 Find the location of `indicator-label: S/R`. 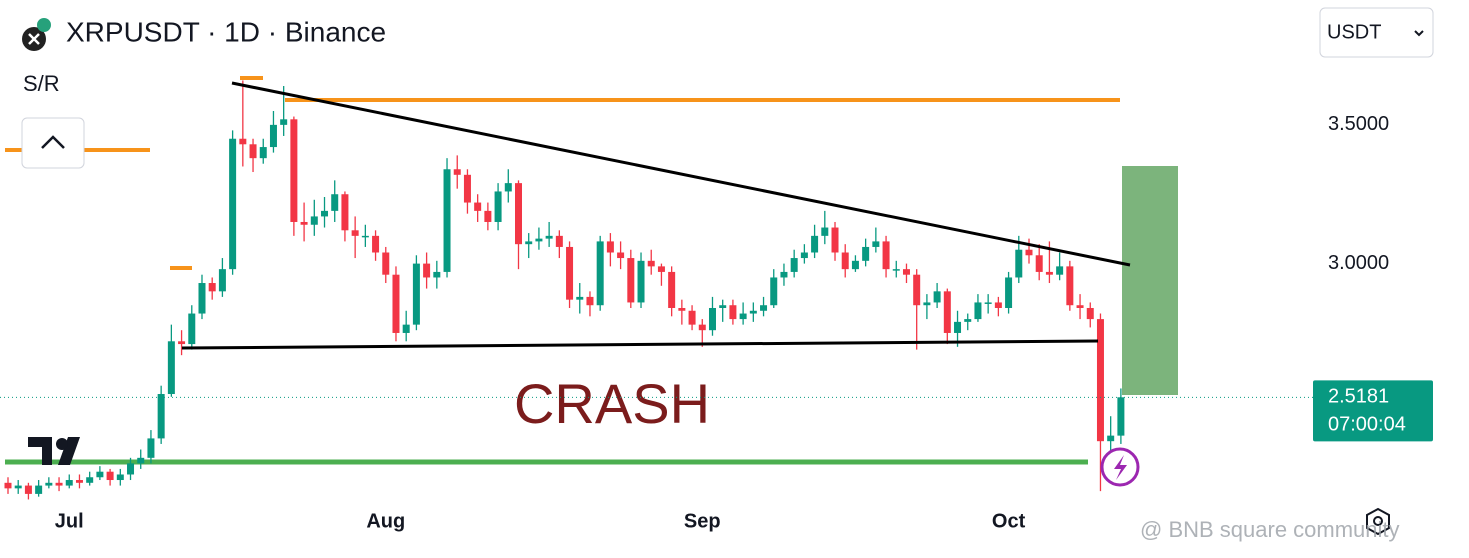

indicator-label: S/R is located at coordinates (41, 83).